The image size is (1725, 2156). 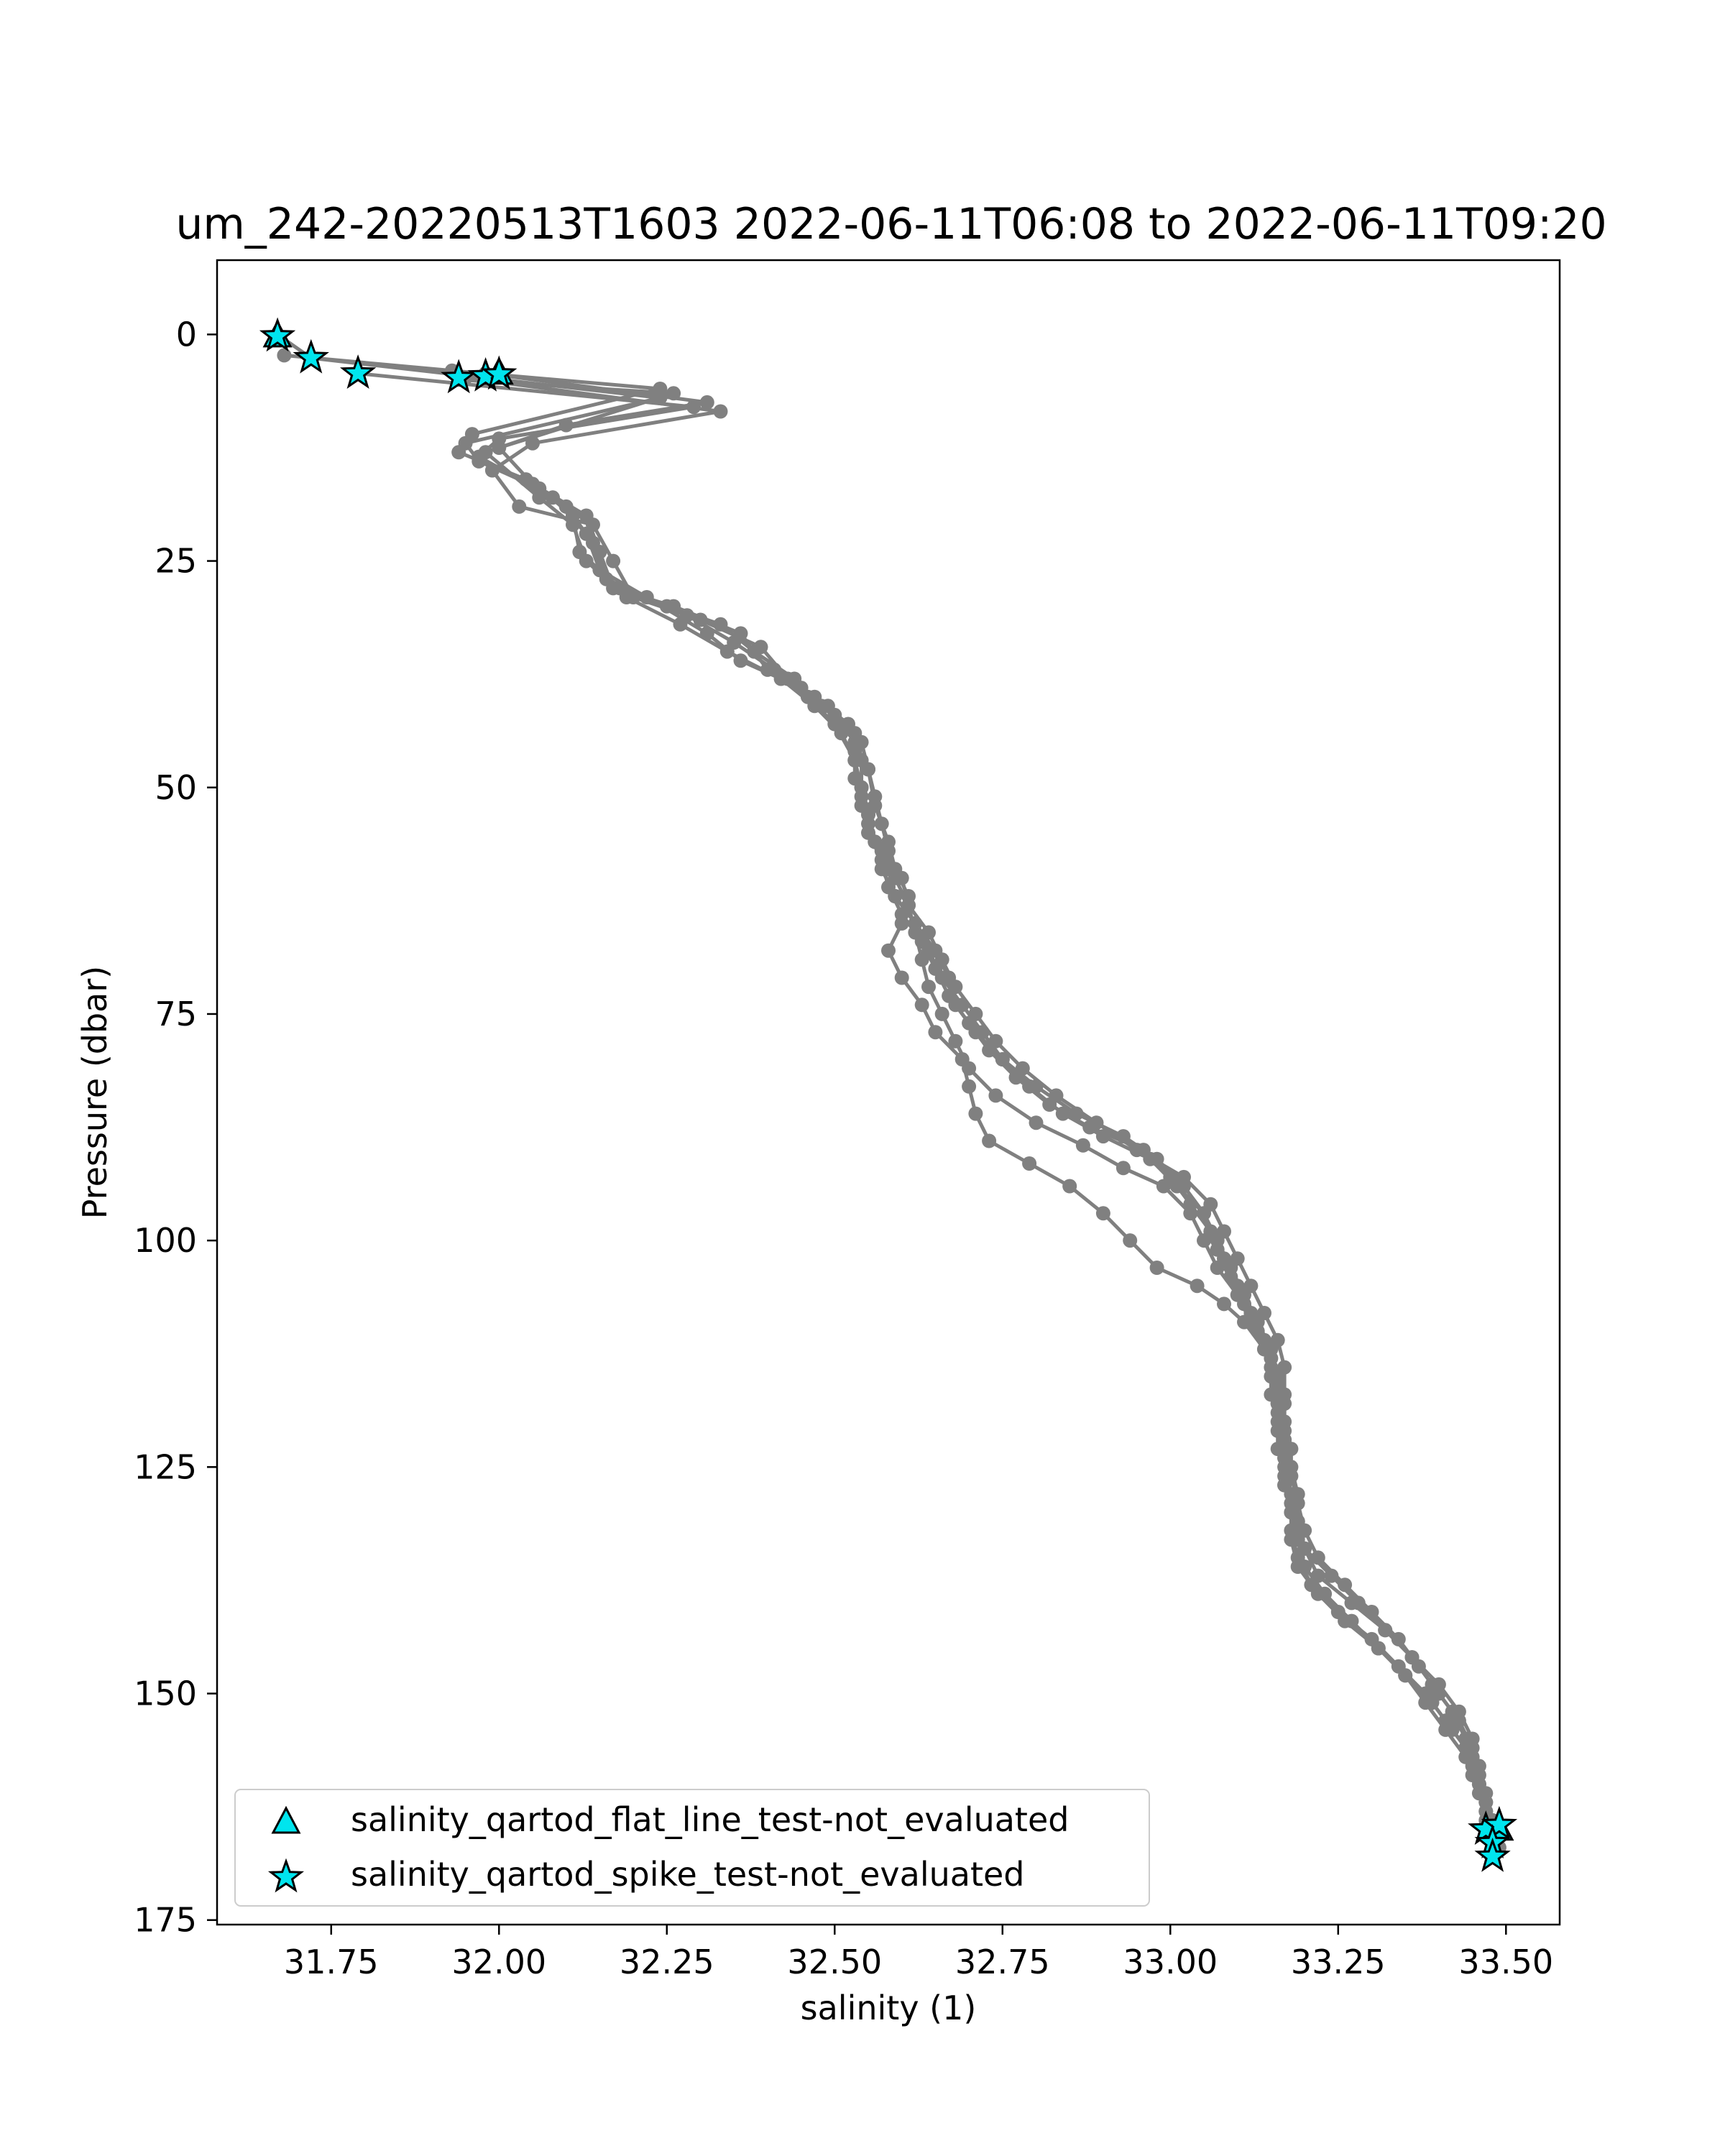 I want to click on legend-triangle-marker, so click(x=286, y=1819).